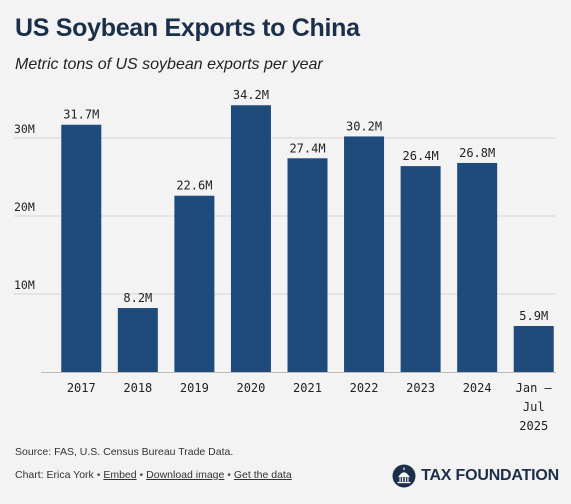  I want to click on capitol-dome-icon, so click(404, 476).